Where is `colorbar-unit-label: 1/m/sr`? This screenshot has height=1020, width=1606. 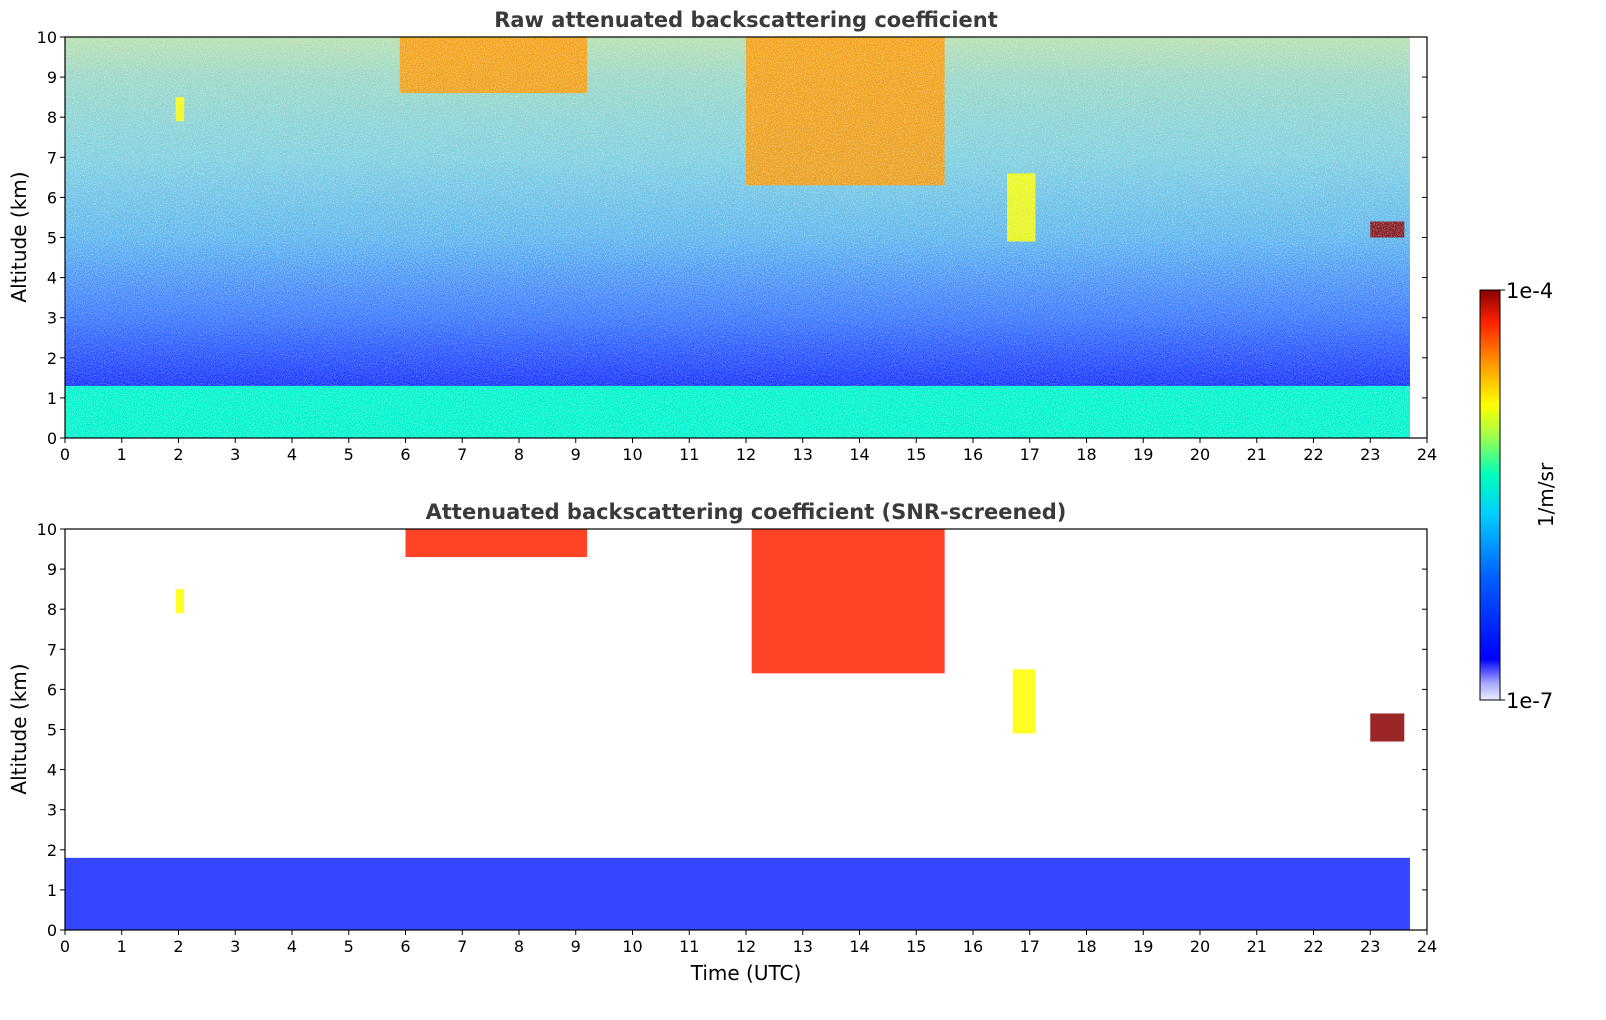
colorbar-unit-label: 1/m/sr is located at coordinates (1546, 494).